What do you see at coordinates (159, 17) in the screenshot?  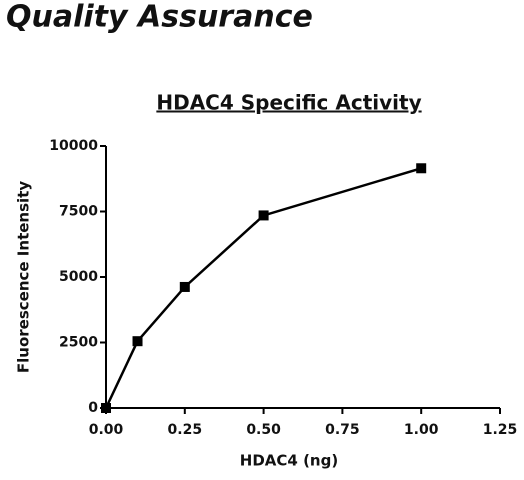 I see `page-title: Quality Assurance` at bounding box center [159, 17].